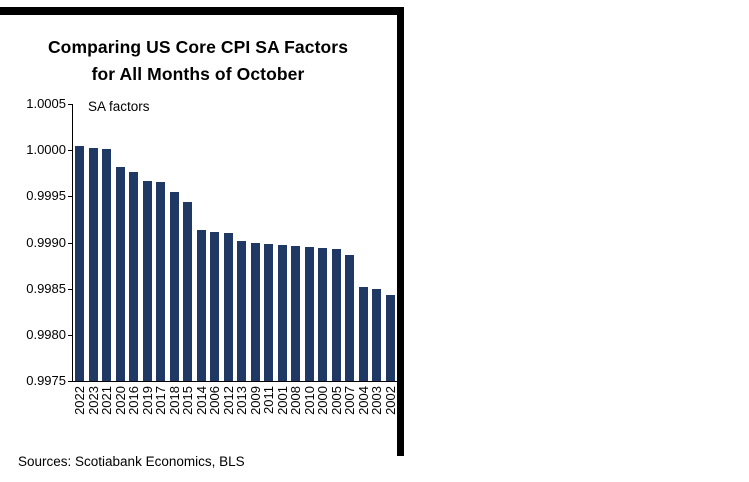  Describe the element at coordinates (201, 305) in the screenshot. I see `bar-2014` at that location.